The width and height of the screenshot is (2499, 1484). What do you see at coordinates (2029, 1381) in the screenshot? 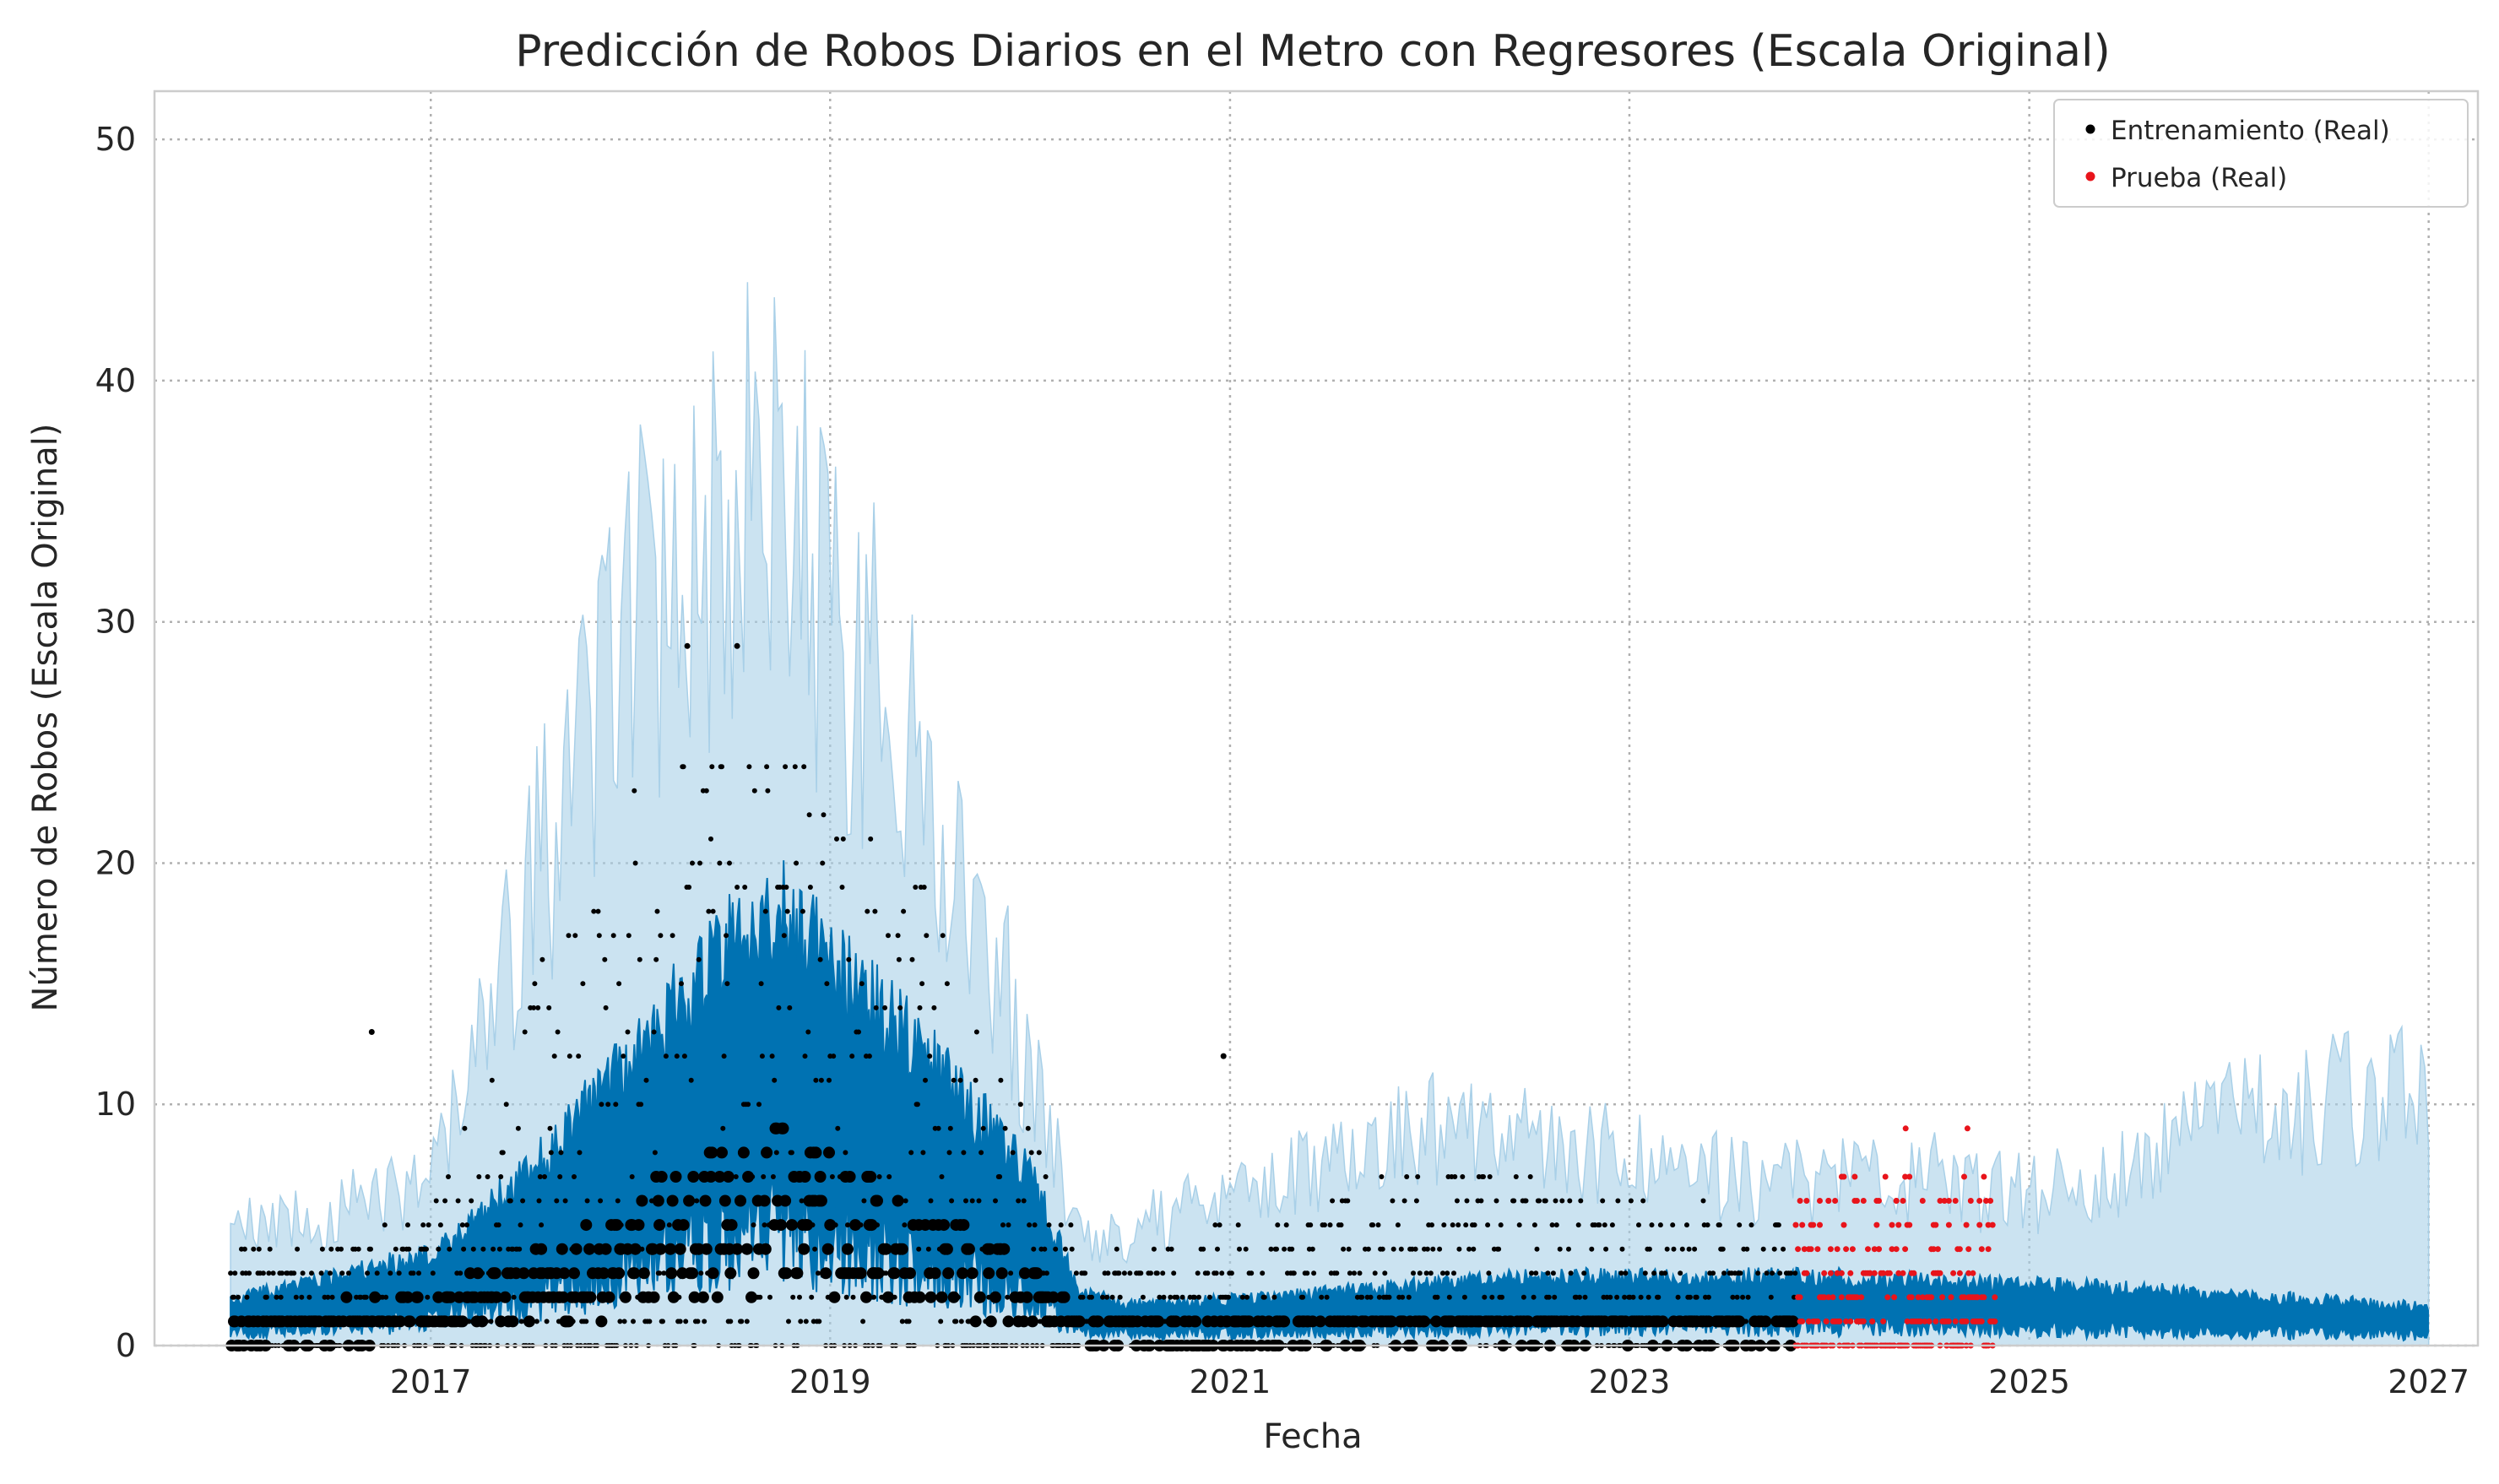
I see `x-tick-label: 2025` at bounding box center [2029, 1381].